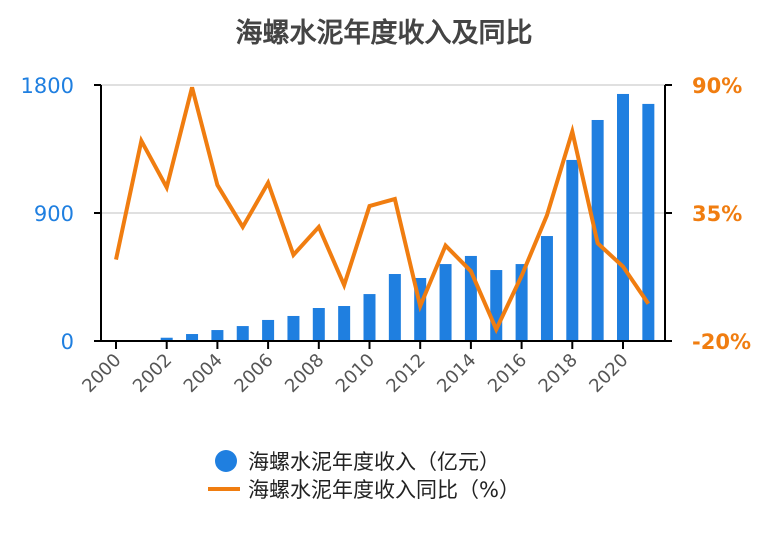 This screenshot has width=768, height=544. Describe the element at coordinates (405, 373) in the screenshot. I see `x-tick-label: 2012` at that location.